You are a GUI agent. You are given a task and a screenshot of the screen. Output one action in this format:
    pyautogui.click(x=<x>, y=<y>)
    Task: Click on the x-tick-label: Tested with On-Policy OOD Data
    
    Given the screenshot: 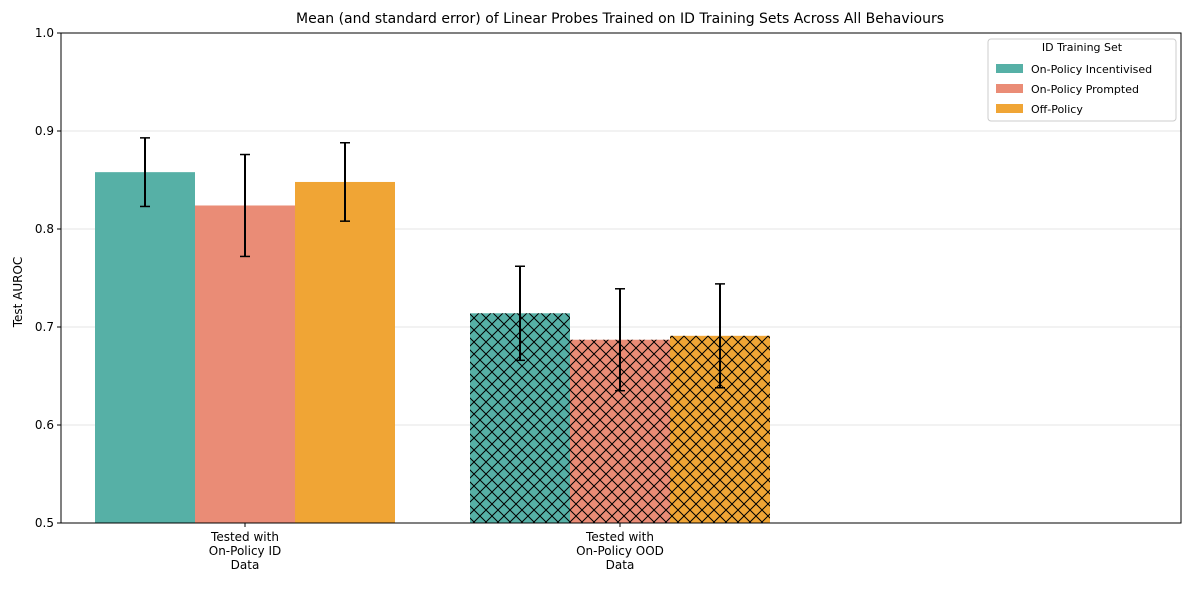 What is the action you would take?
    pyautogui.click(x=620, y=551)
    